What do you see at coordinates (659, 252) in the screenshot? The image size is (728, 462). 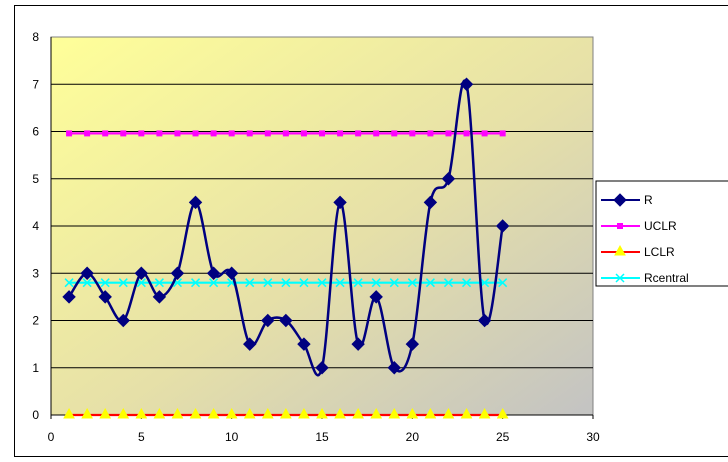 I see `legend-label: LCLR` at bounding box center [659, 252].